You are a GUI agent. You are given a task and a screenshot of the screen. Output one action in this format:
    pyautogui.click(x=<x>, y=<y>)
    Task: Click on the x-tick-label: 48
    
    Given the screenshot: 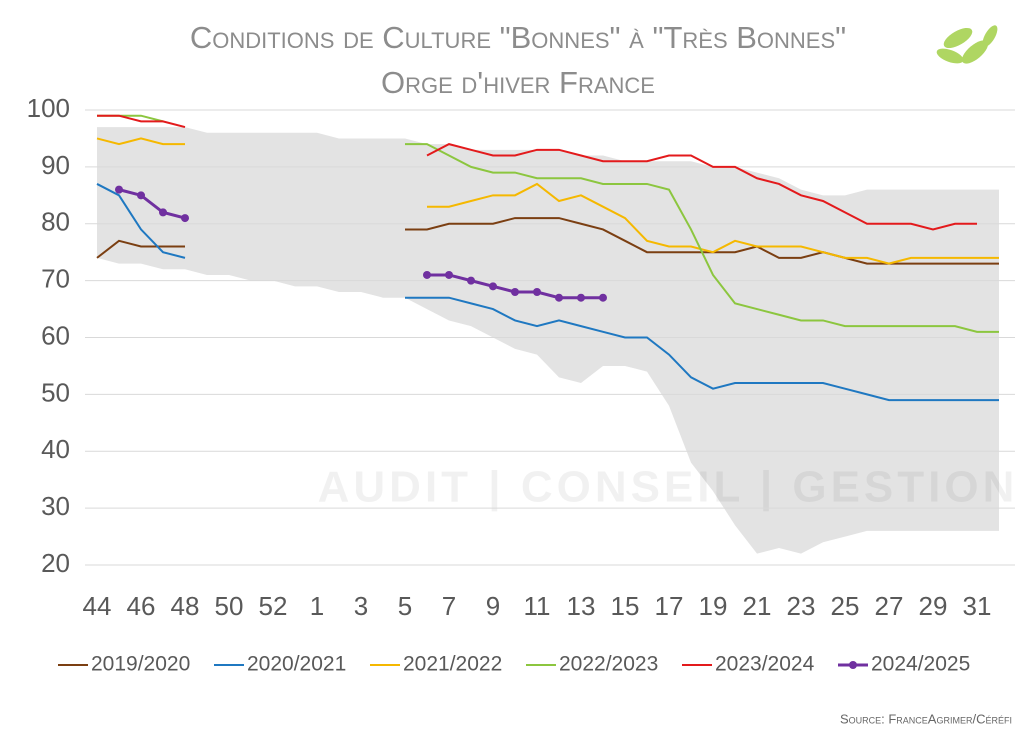 What is the action you would take?
    pyautogui.click(x=185, y=606)
    